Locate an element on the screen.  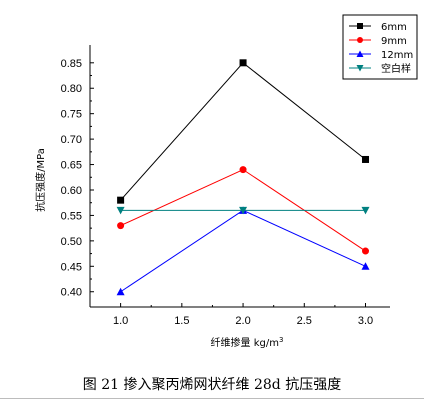
y-tick-label: 0.50 is located at coordinates (71, 242).